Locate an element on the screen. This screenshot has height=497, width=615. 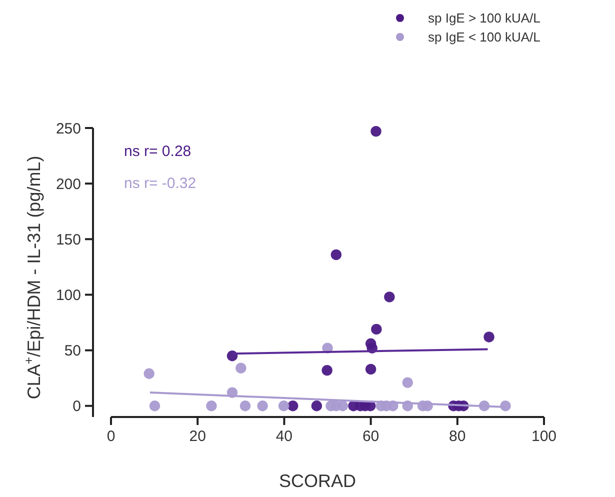
legend-label: sp IgE > 100 kUA/L is located at coordinates (484, 18).